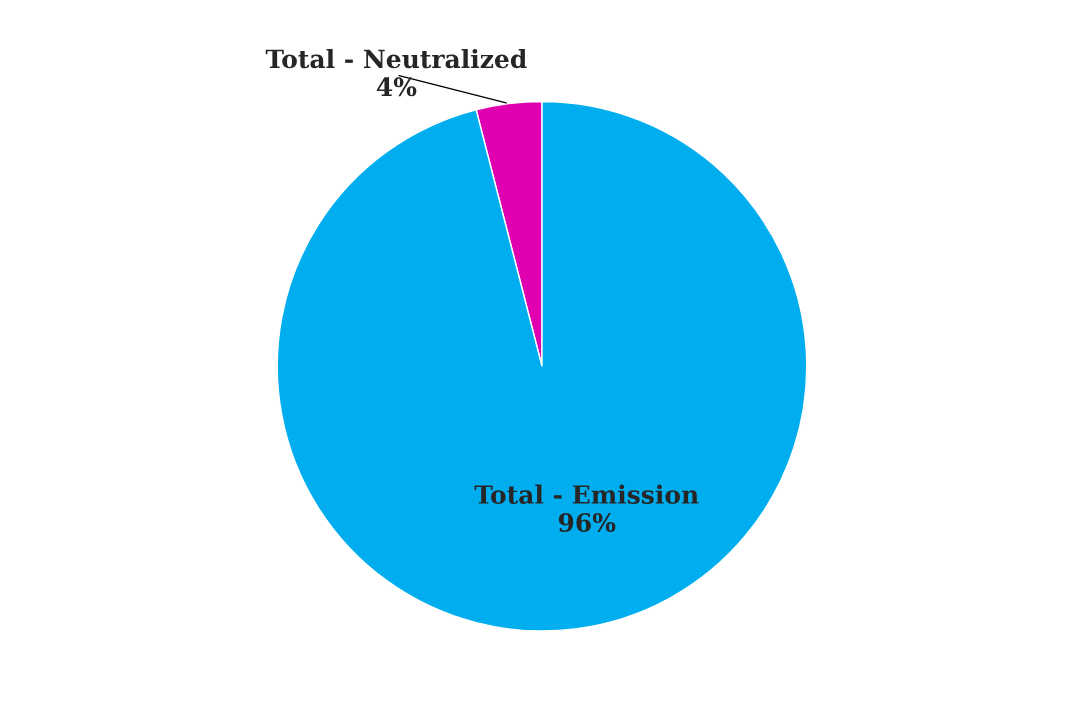 The height and width of the screenshot is (706, 1084). What do you see at coordinates (586, 494) in the screenshot?
I see `slice-label: Total - Emission` at bounding box center [586, 494].